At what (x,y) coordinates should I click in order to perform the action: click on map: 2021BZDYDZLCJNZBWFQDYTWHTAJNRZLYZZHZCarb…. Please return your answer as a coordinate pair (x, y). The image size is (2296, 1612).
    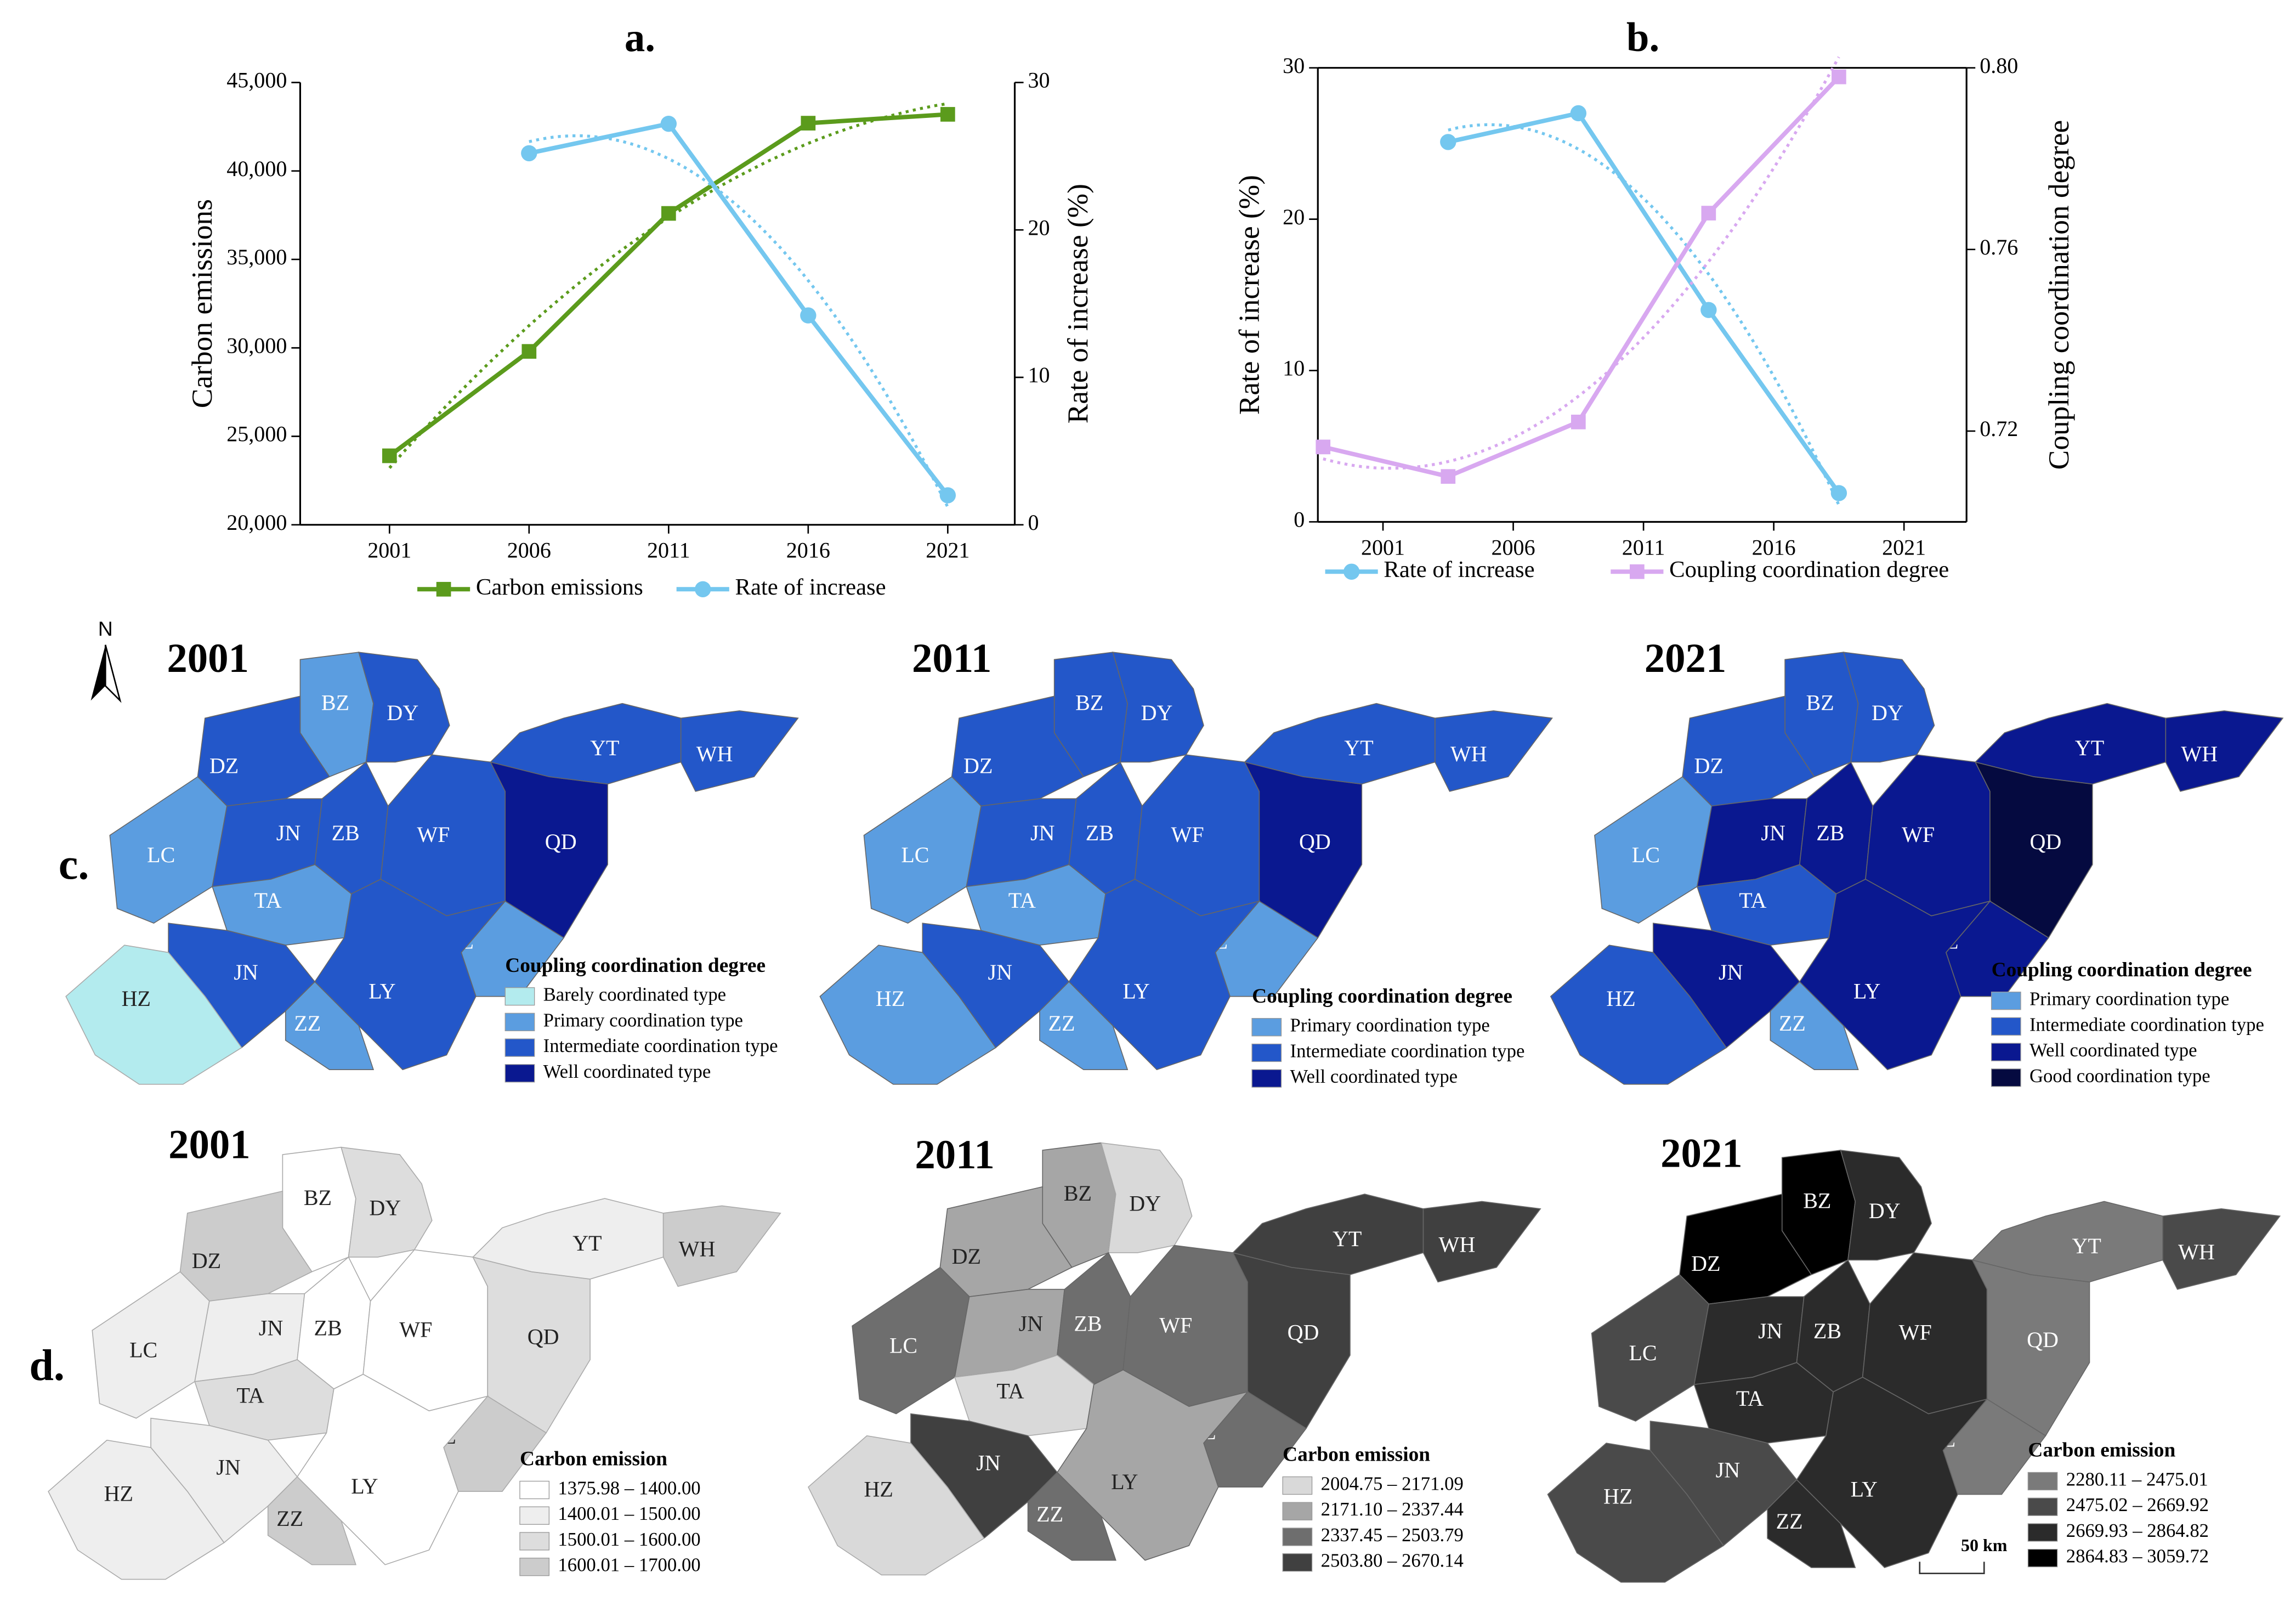
    Looking at the image, I should click on (1914, 1357).